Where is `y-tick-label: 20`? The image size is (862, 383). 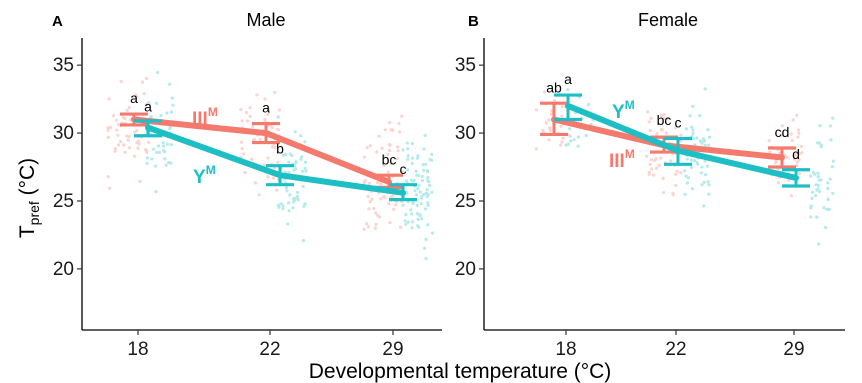
y-tick-label: 20 is located at coordinates (63, 269).